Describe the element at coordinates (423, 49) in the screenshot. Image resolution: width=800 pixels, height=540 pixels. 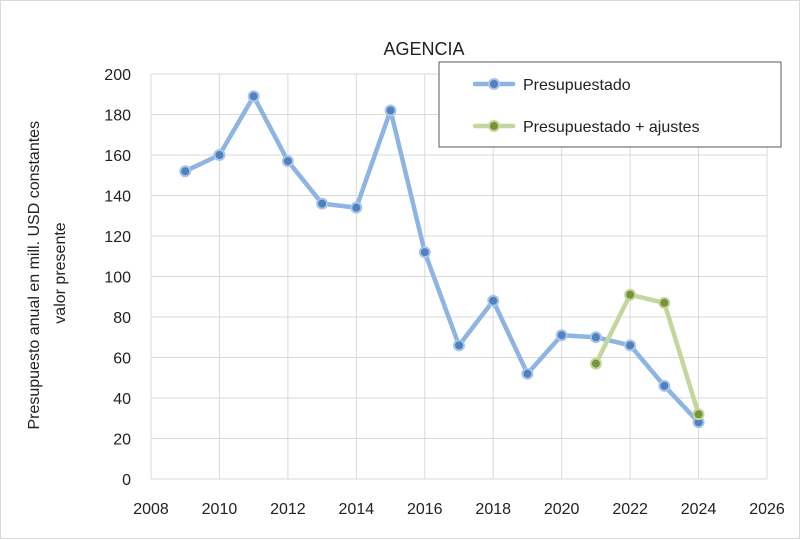
I see `chart-title: AGENCIA` at that location.